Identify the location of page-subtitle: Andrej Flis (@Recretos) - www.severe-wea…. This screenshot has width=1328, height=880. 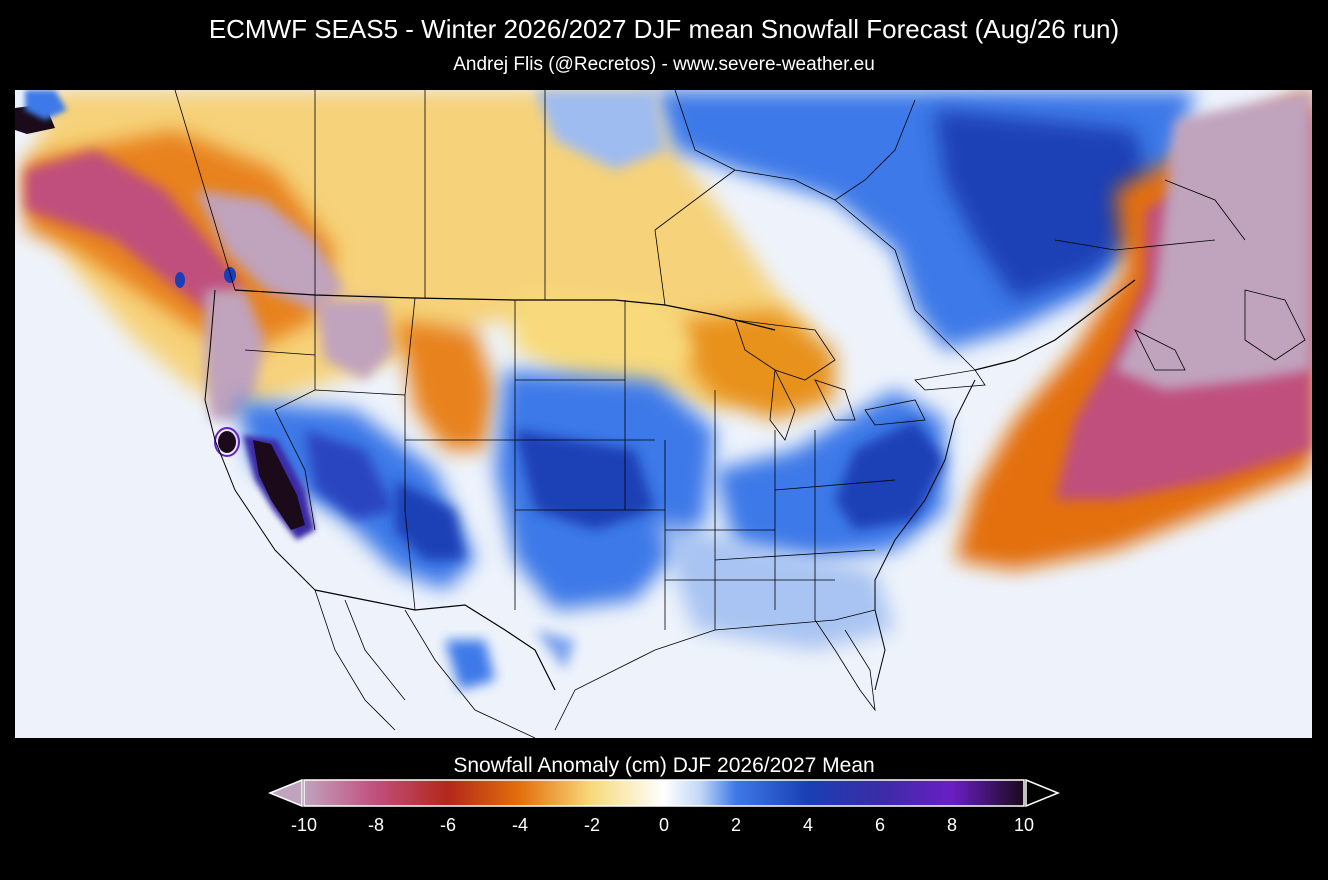
(664, 64).